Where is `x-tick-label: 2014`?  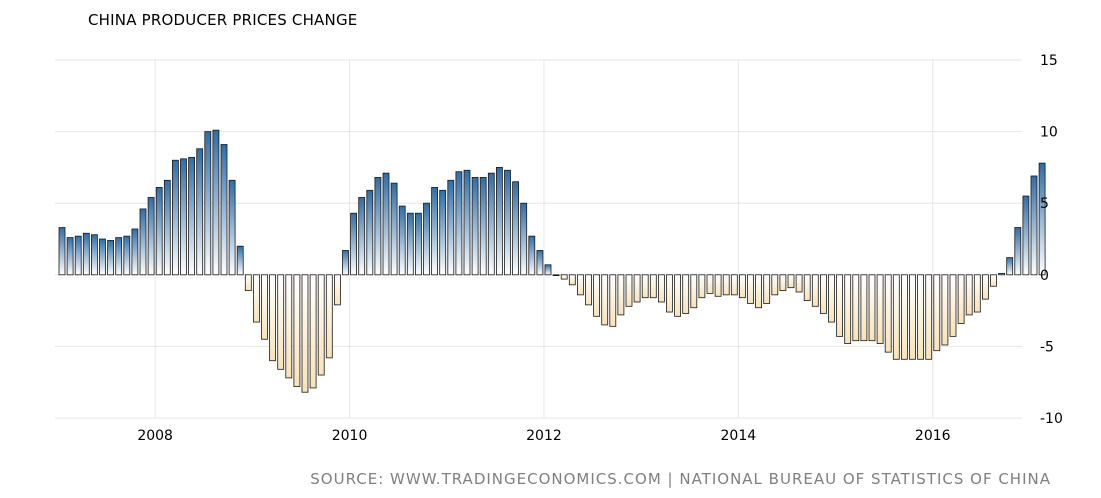 x-tick-label: 2014 is located at coordinates (739, 436).